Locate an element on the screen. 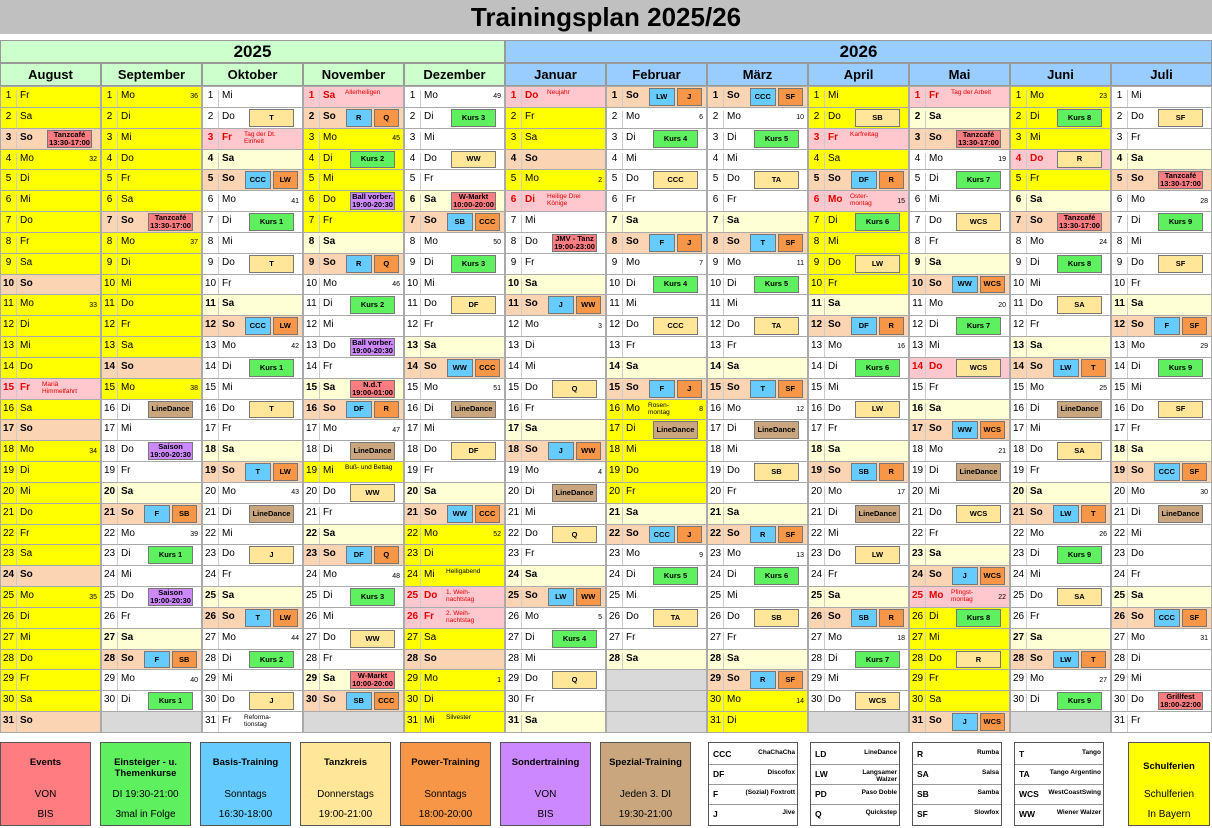 The width and height of the screenshot is (1212, 828). day-cell: 30 Di is located at coordinates (454, 701).